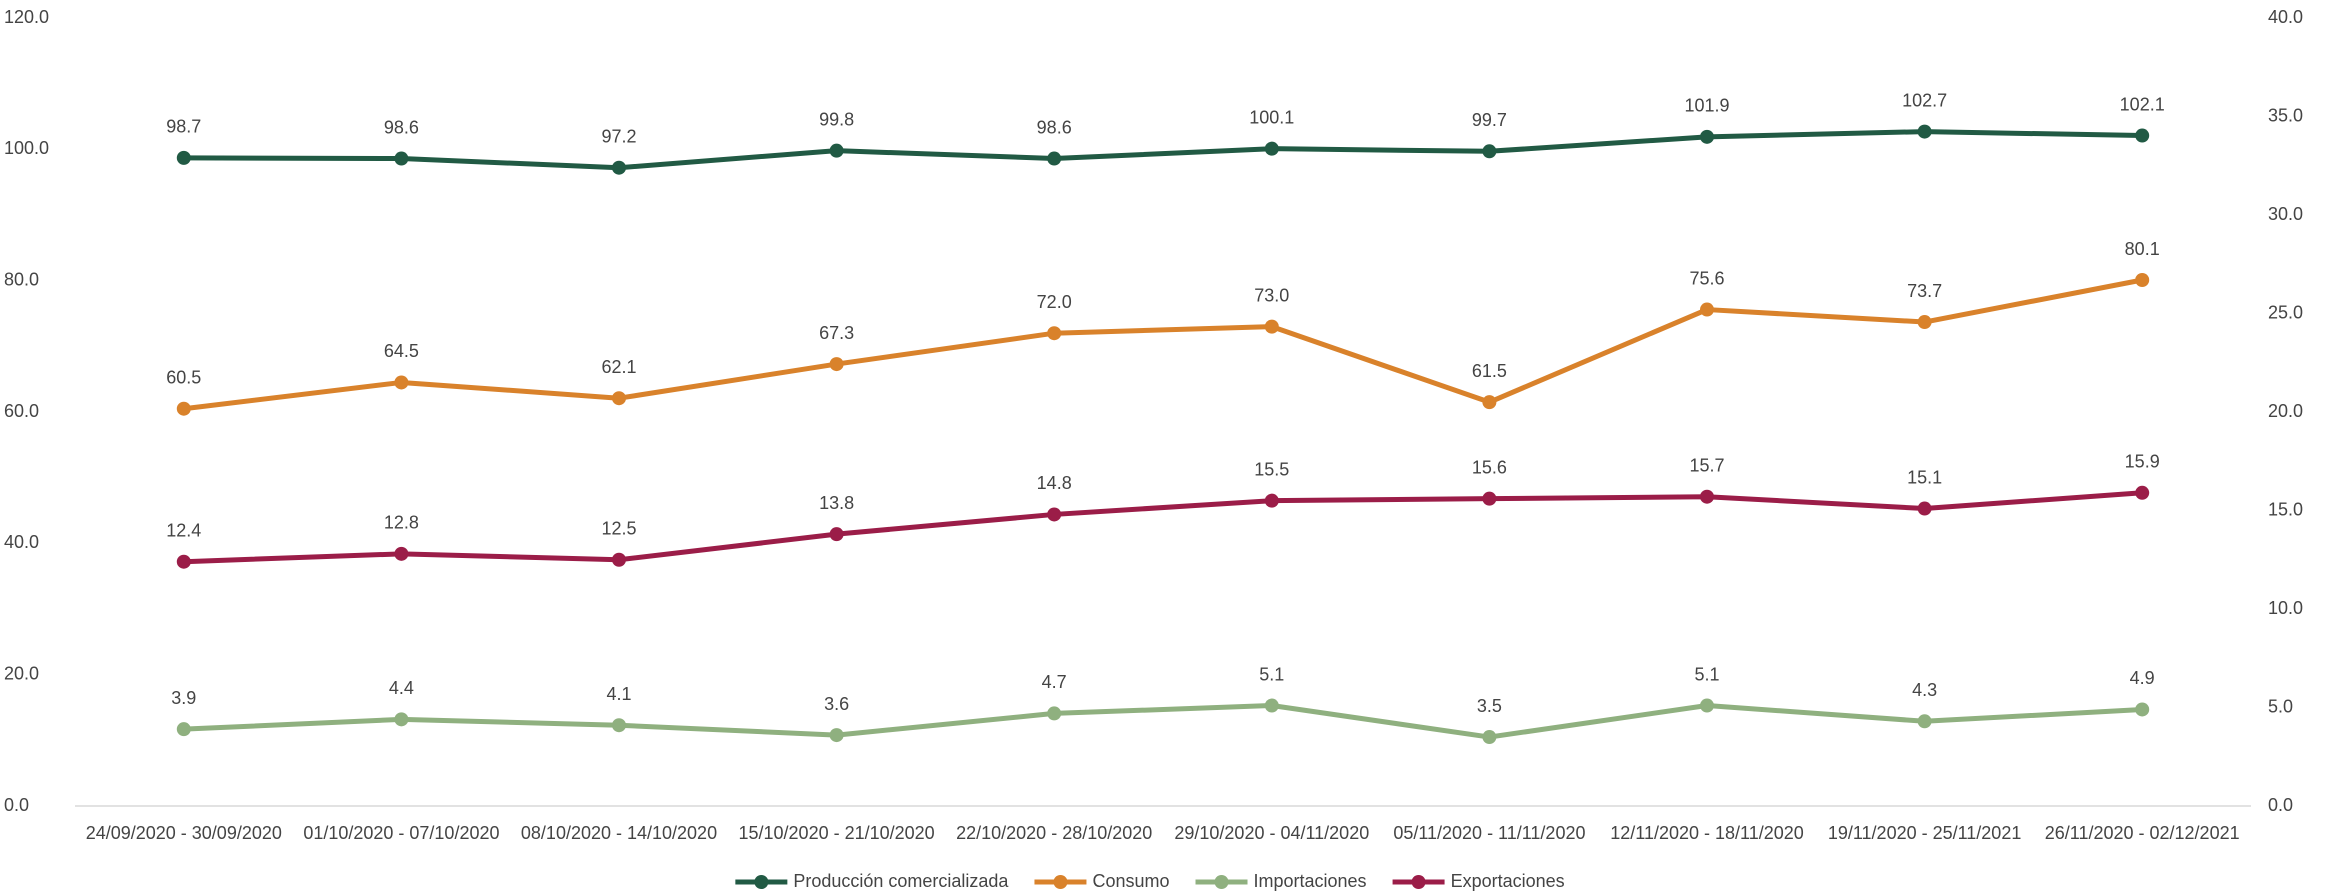 The width and height of the screenshot is (2325, 892). What do you see at coordinates (183, 127) in the screenshot?
I see `data-label: 98.7` at bounding box center [183, 127].